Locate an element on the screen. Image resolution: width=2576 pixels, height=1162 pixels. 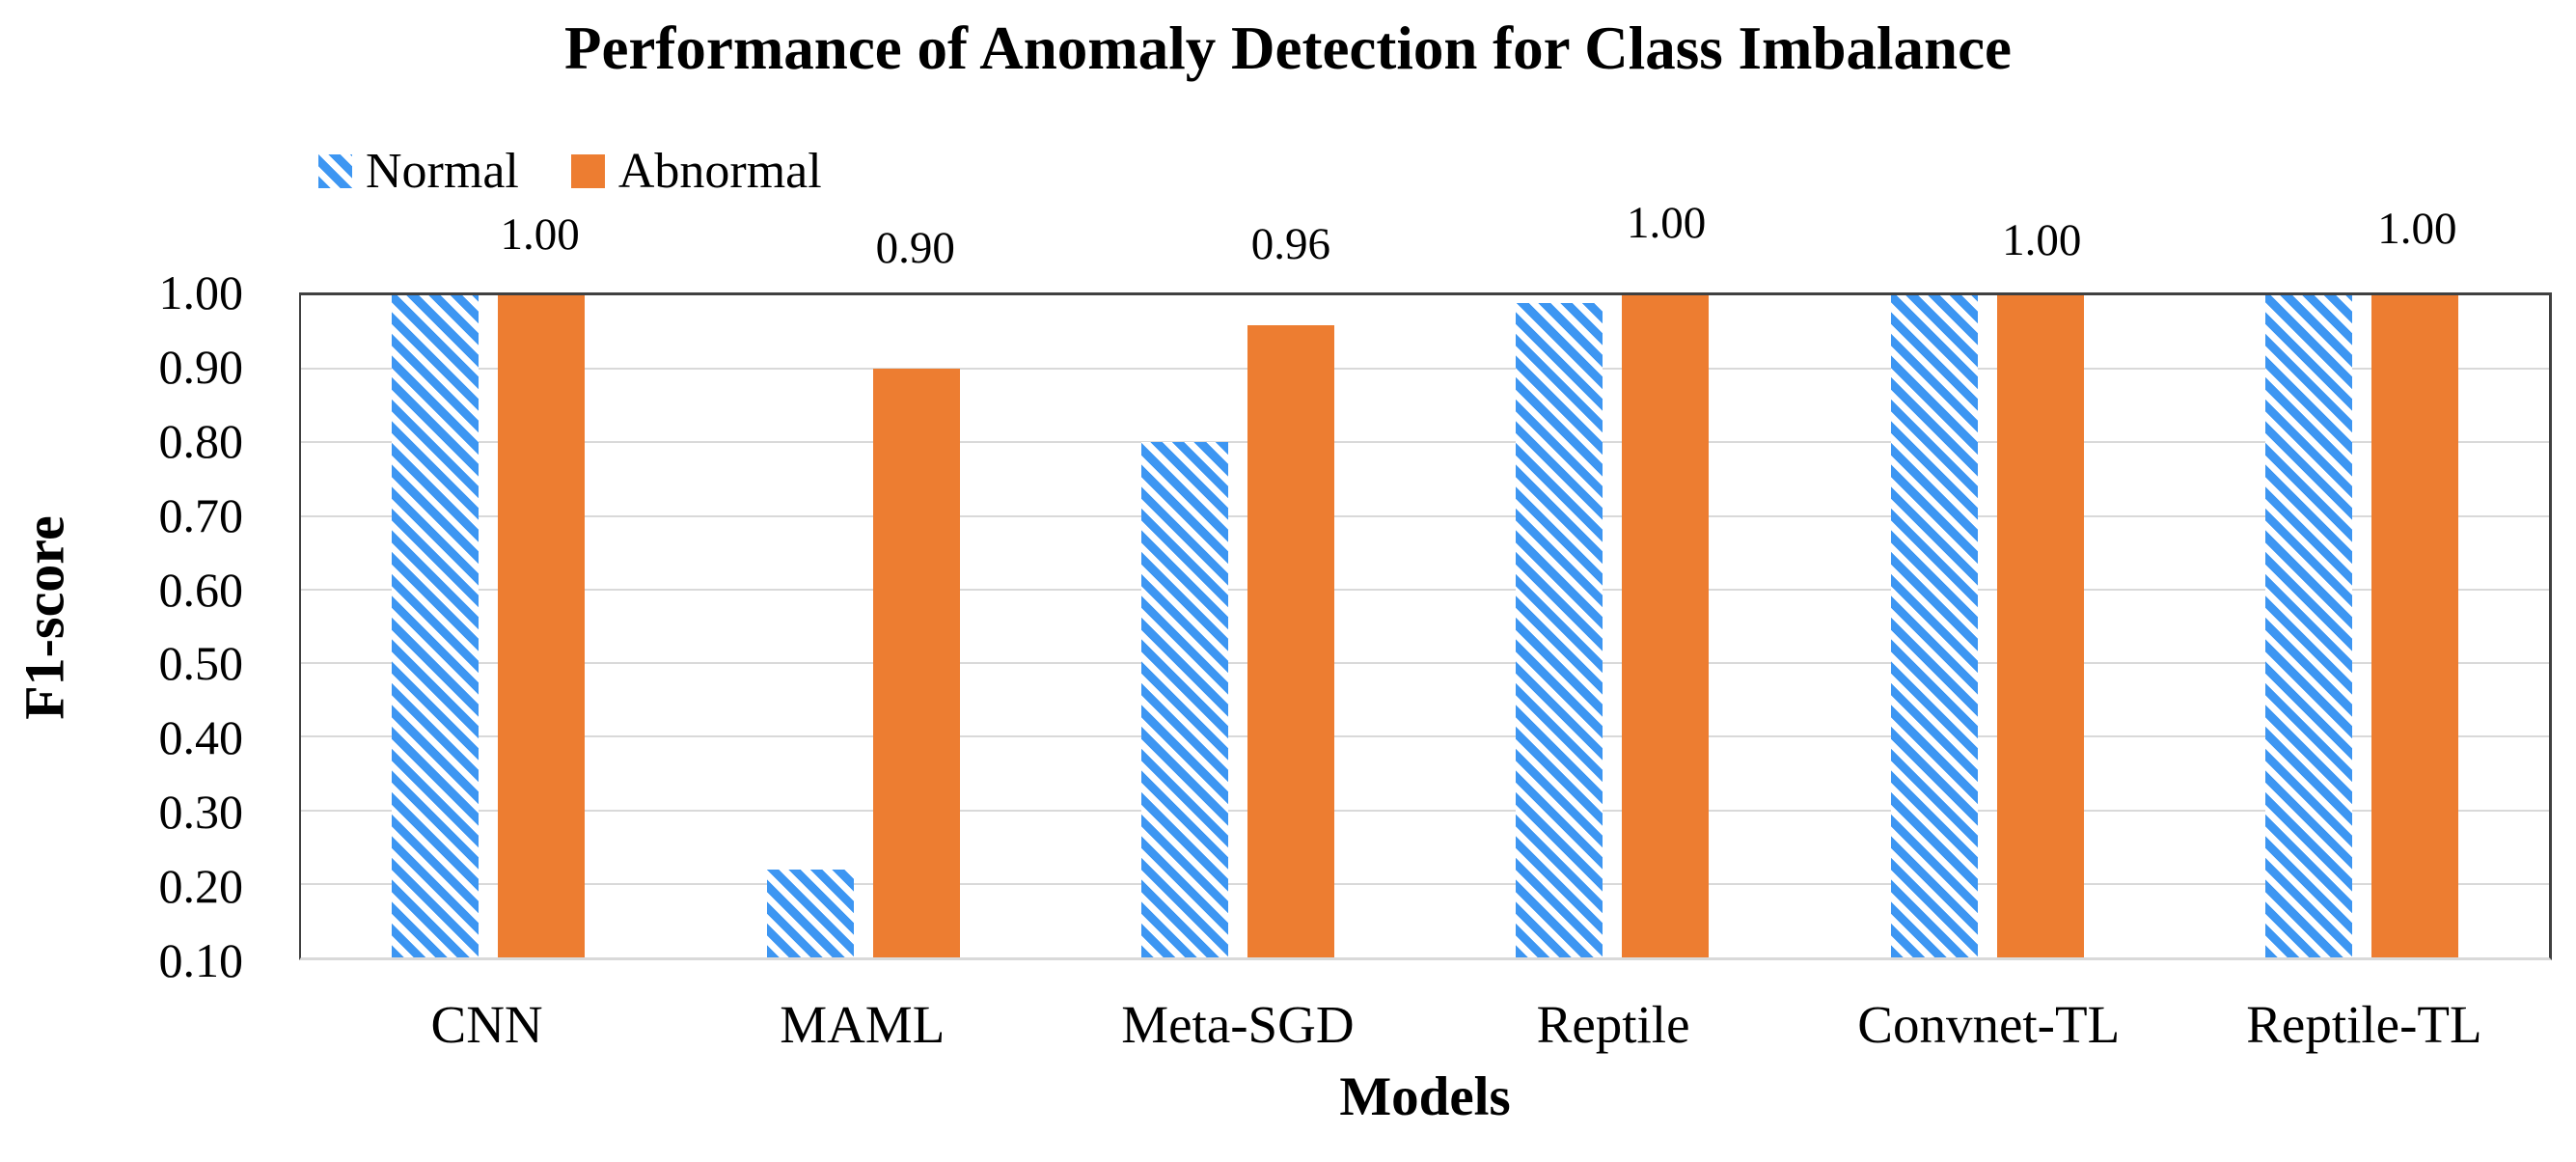
x-category-label: Convnet-TL is located at coordinates (1989, 1024).